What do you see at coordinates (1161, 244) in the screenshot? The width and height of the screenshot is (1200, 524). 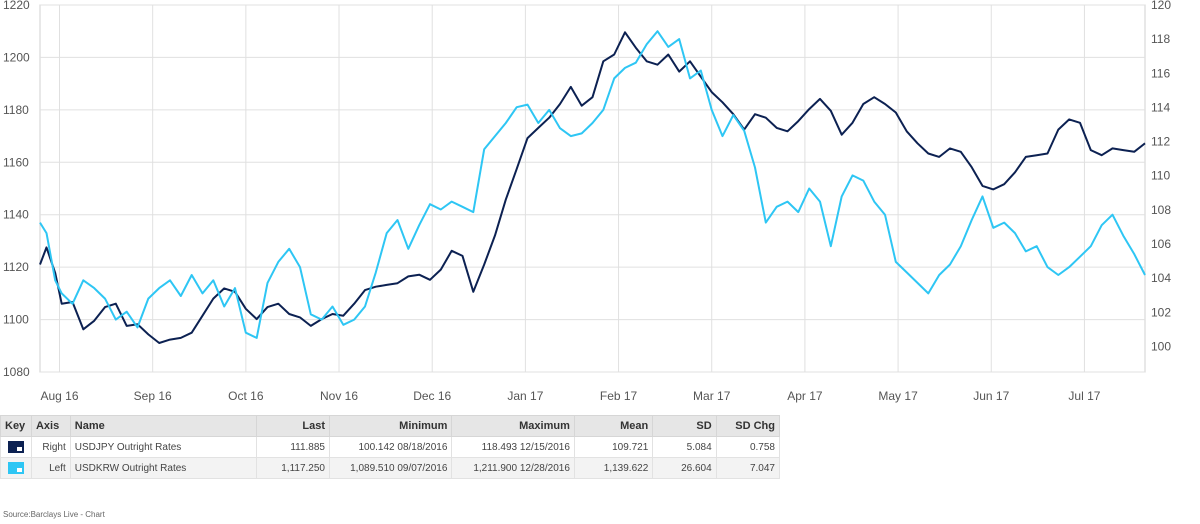 I see `right-tick-label: 106` at bounding box center [1161, 244].